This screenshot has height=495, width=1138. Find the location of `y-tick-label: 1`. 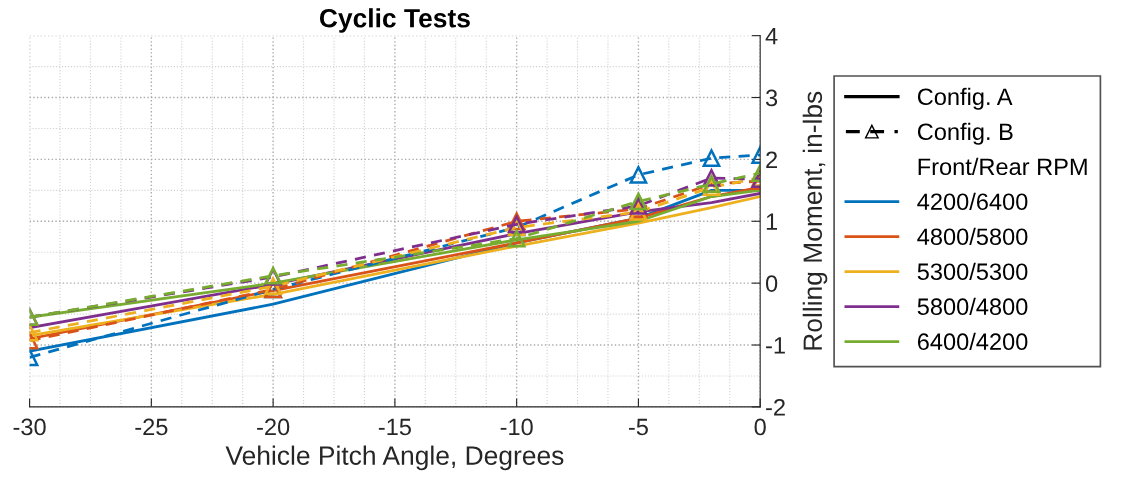

y-tick-label: 1 is located at coordinates (772, 221).